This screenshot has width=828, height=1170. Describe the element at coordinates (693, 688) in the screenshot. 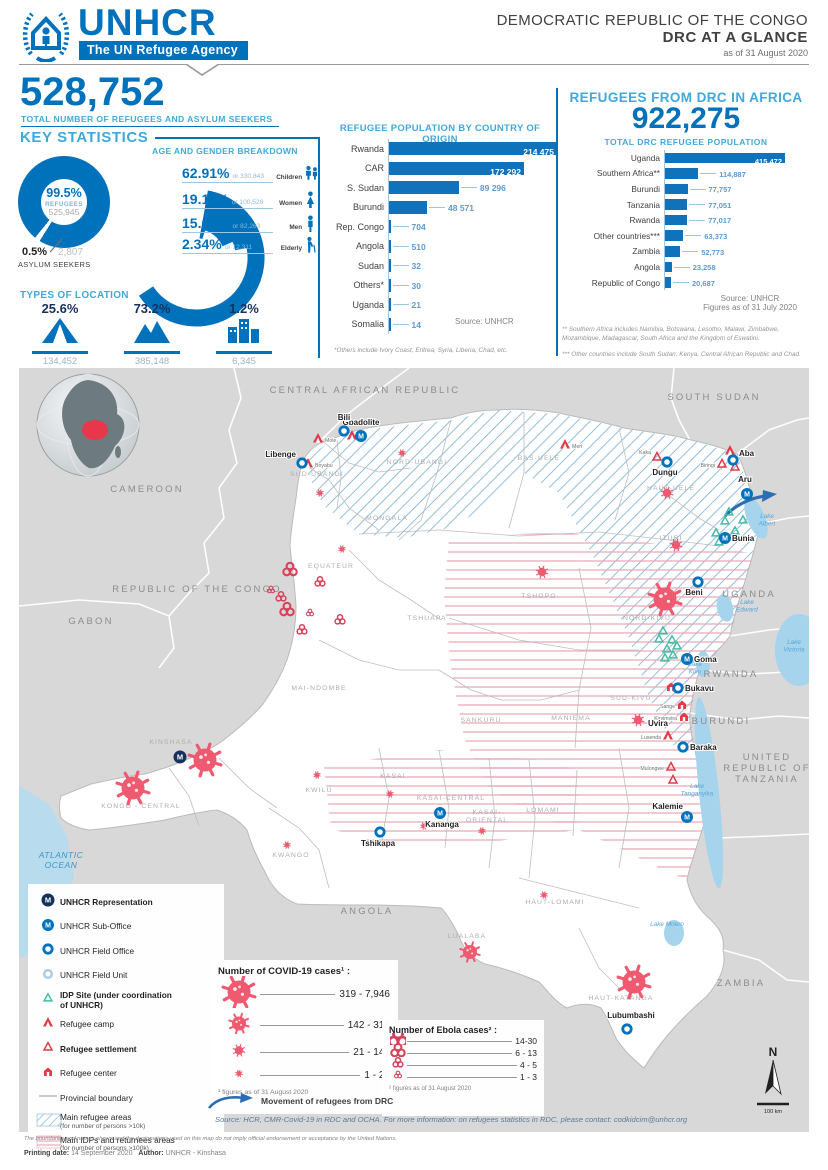

I see `city-bukavu: Bukavu` at that location.